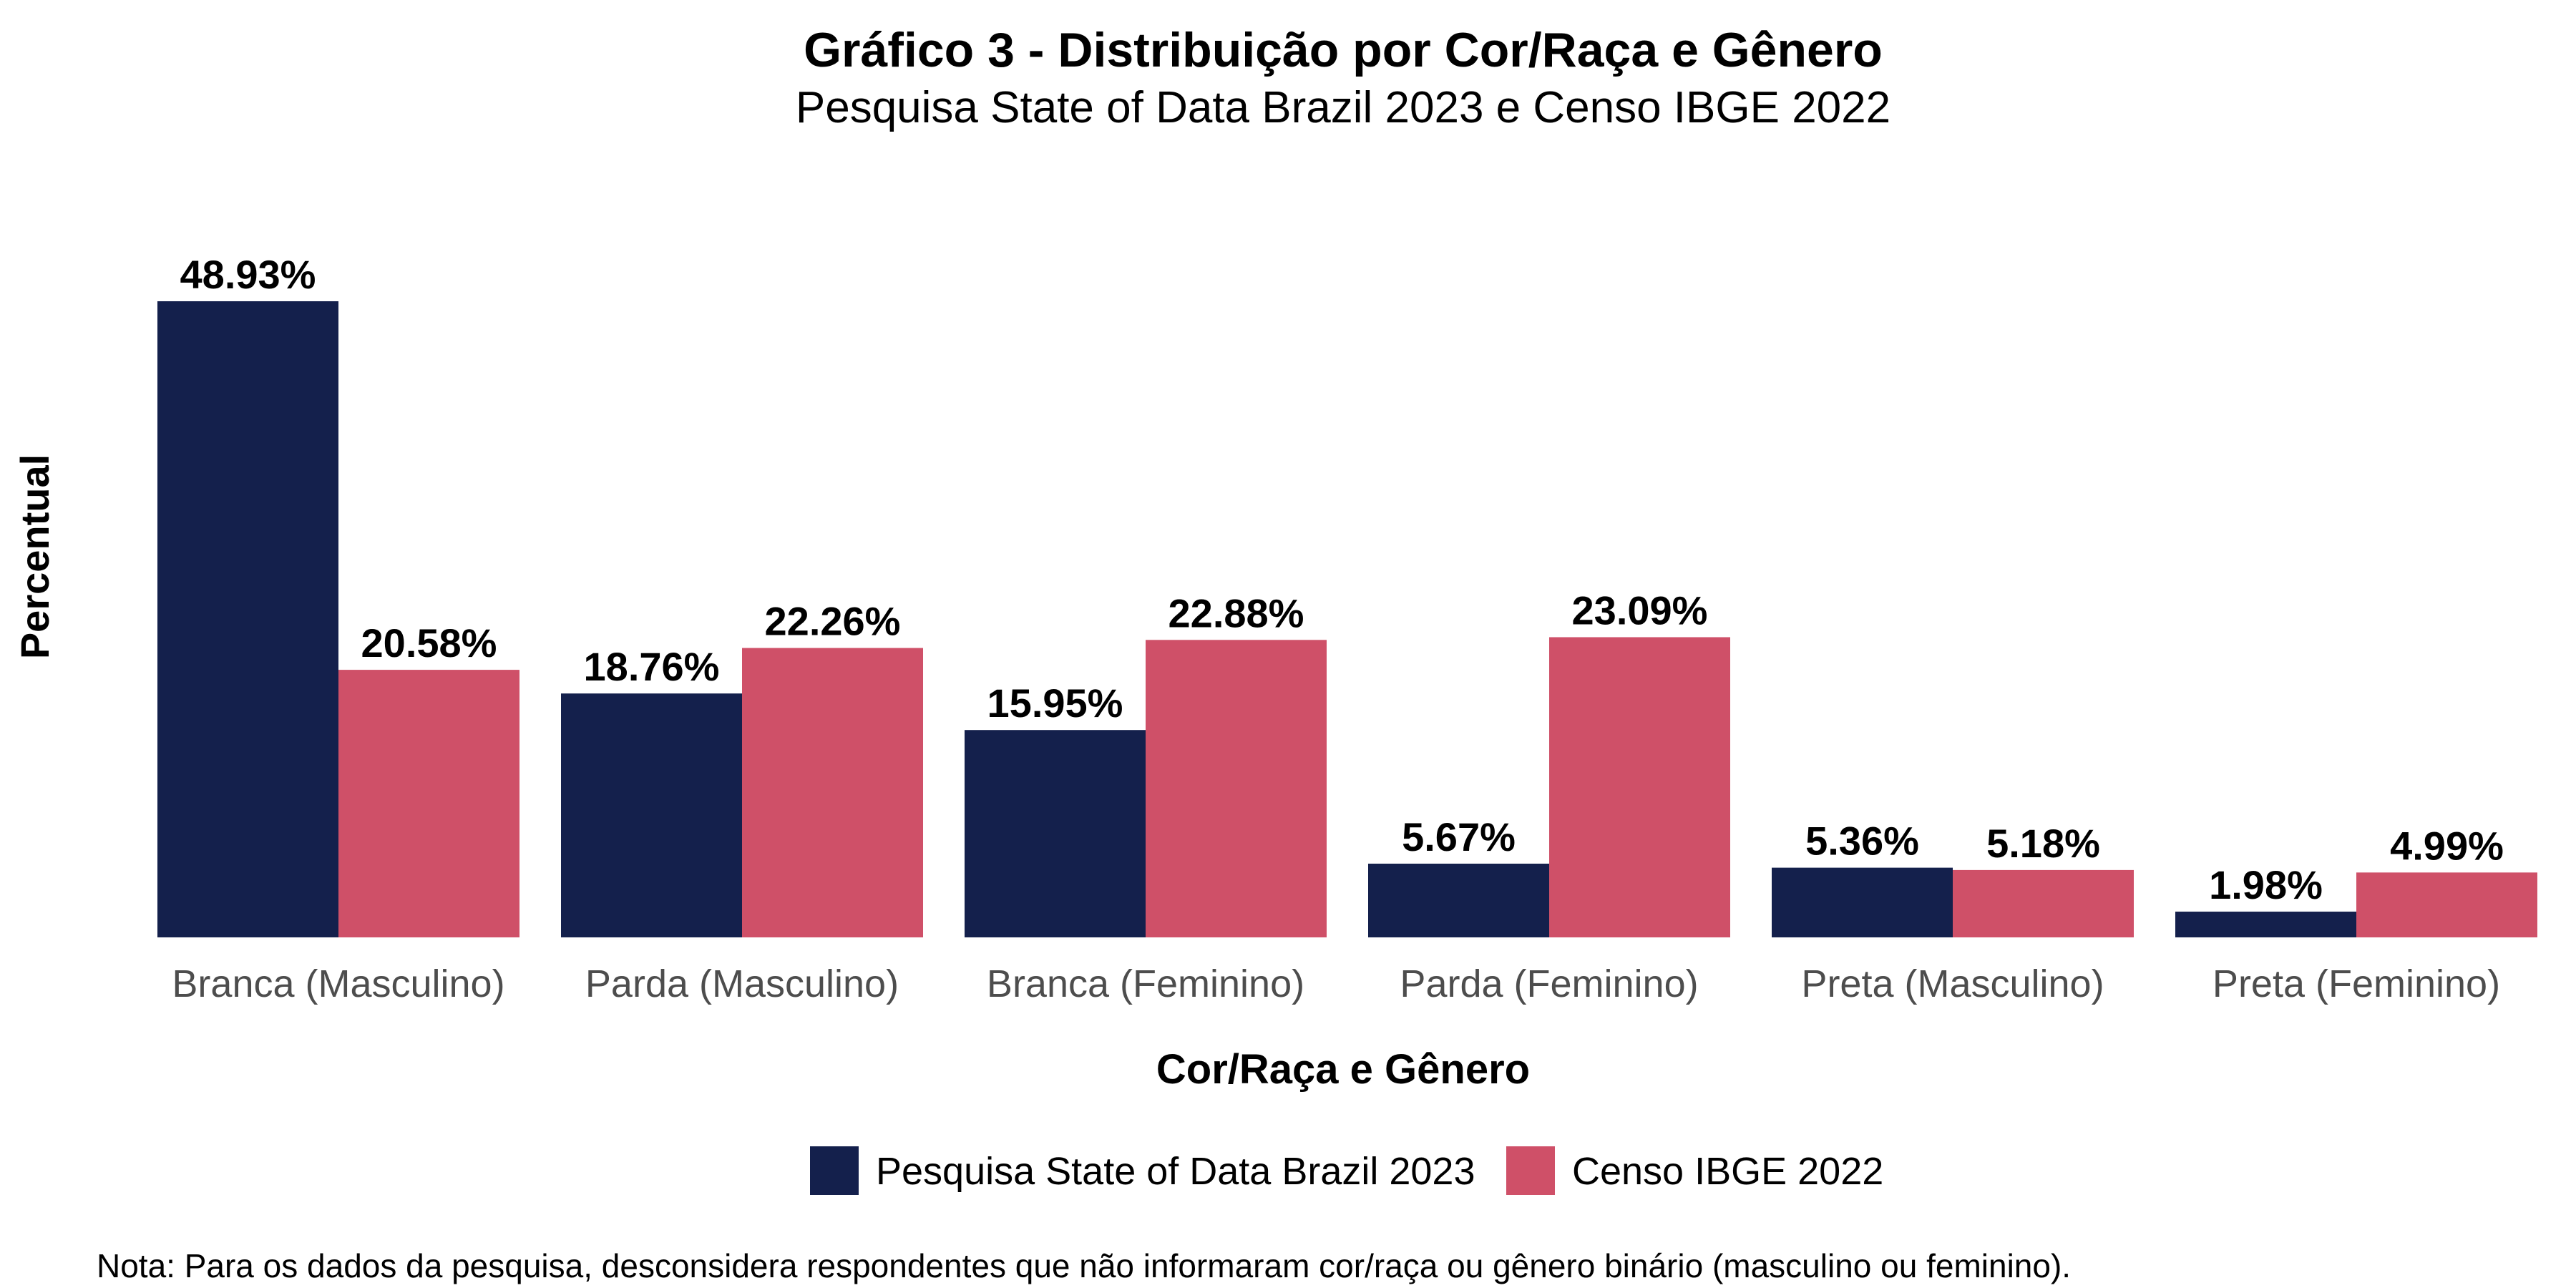 The height and width of the screenshot is (1288, 2576). What do you see at coordinates (1145, 983) in the screenshot?
I see `x-tick-label: Branca (Feminino)` at bounding box center [1145, 983].